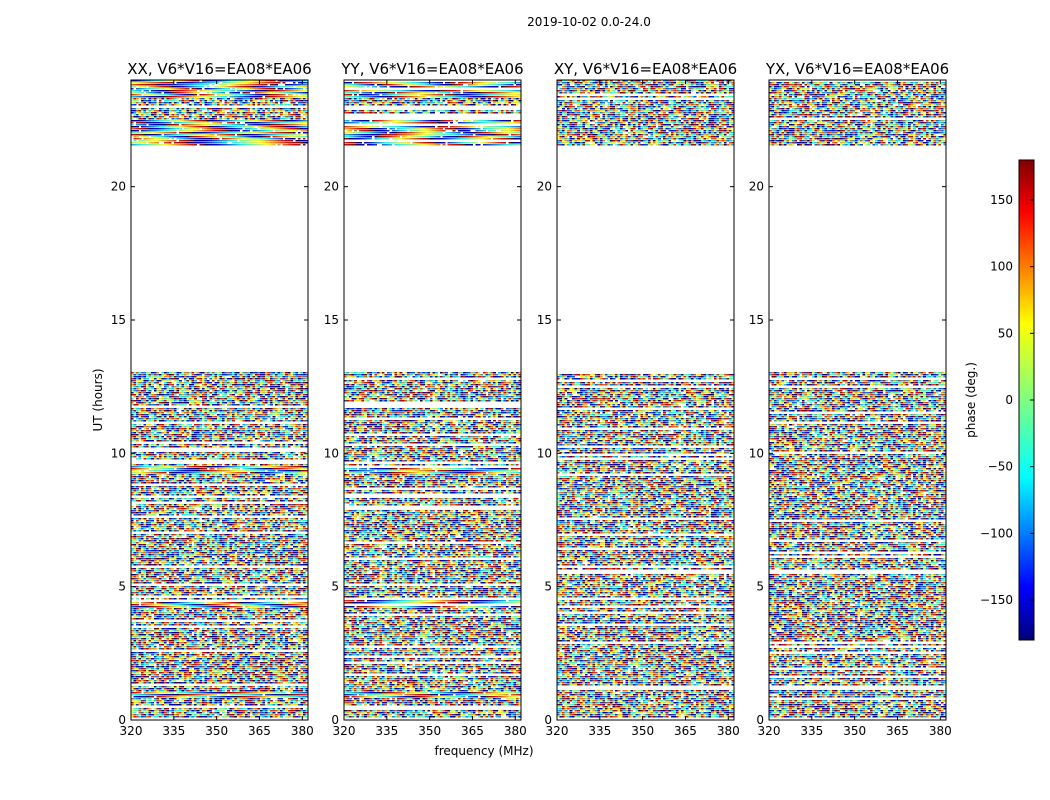 The image size is (1050, 800). I want to click on y-axis-label: UT (hours), so click(98, 399).